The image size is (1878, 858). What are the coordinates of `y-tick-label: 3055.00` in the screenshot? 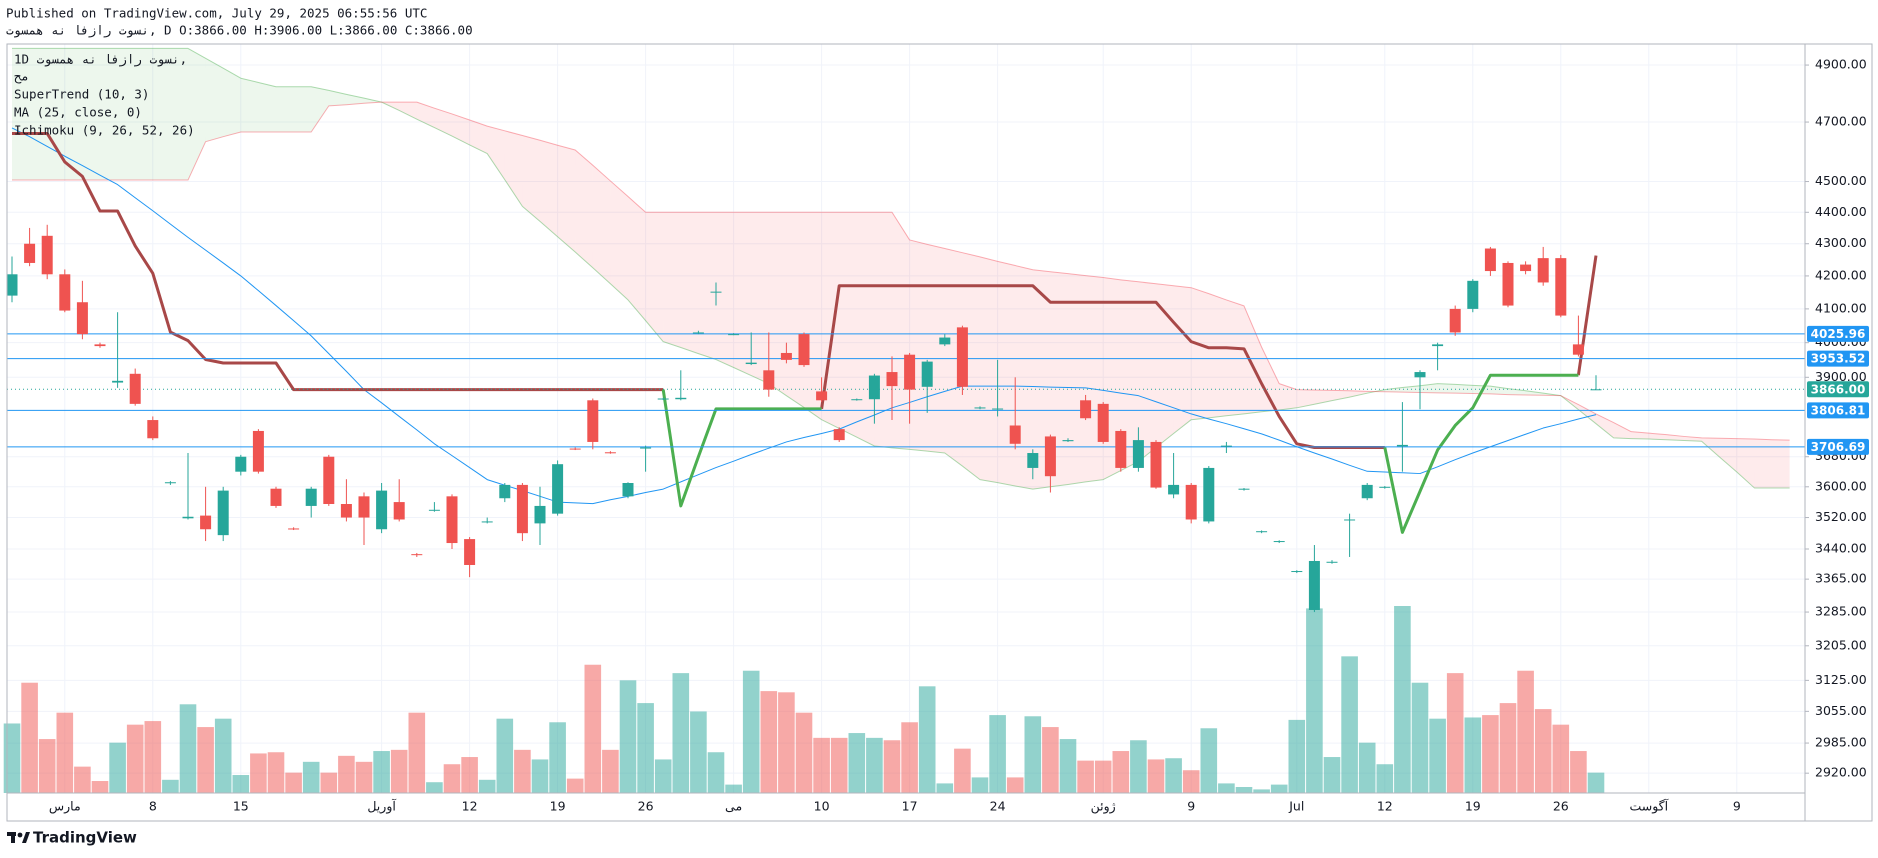 It's located at (1841, 710).